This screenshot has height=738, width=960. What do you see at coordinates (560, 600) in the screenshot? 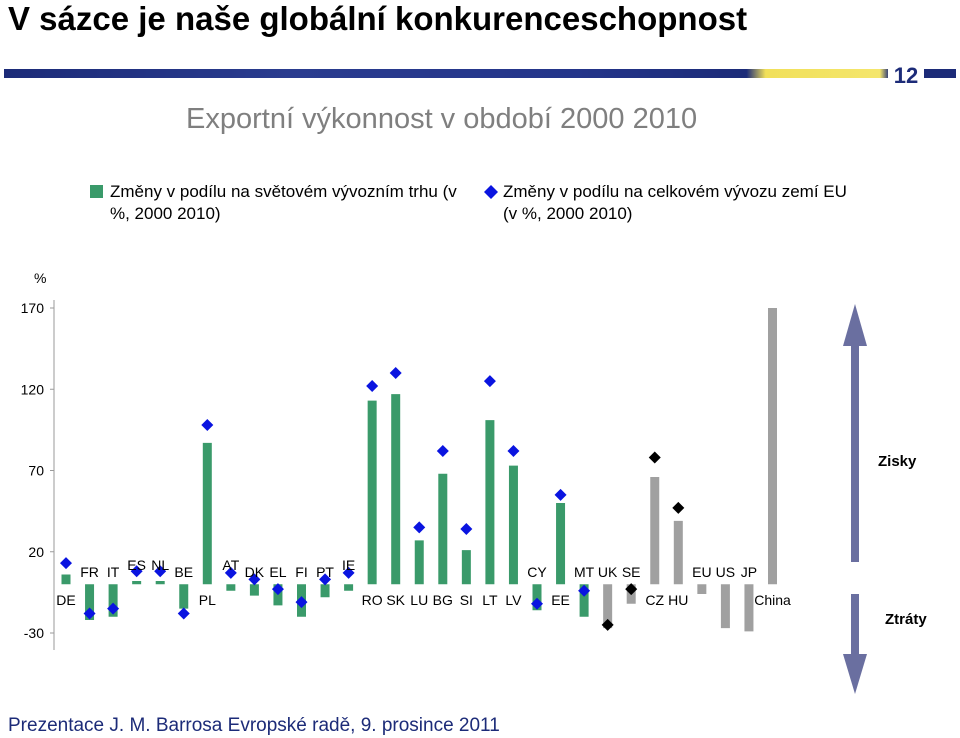
I see `category-label-ee: EE` at bounding box center [560, 600].